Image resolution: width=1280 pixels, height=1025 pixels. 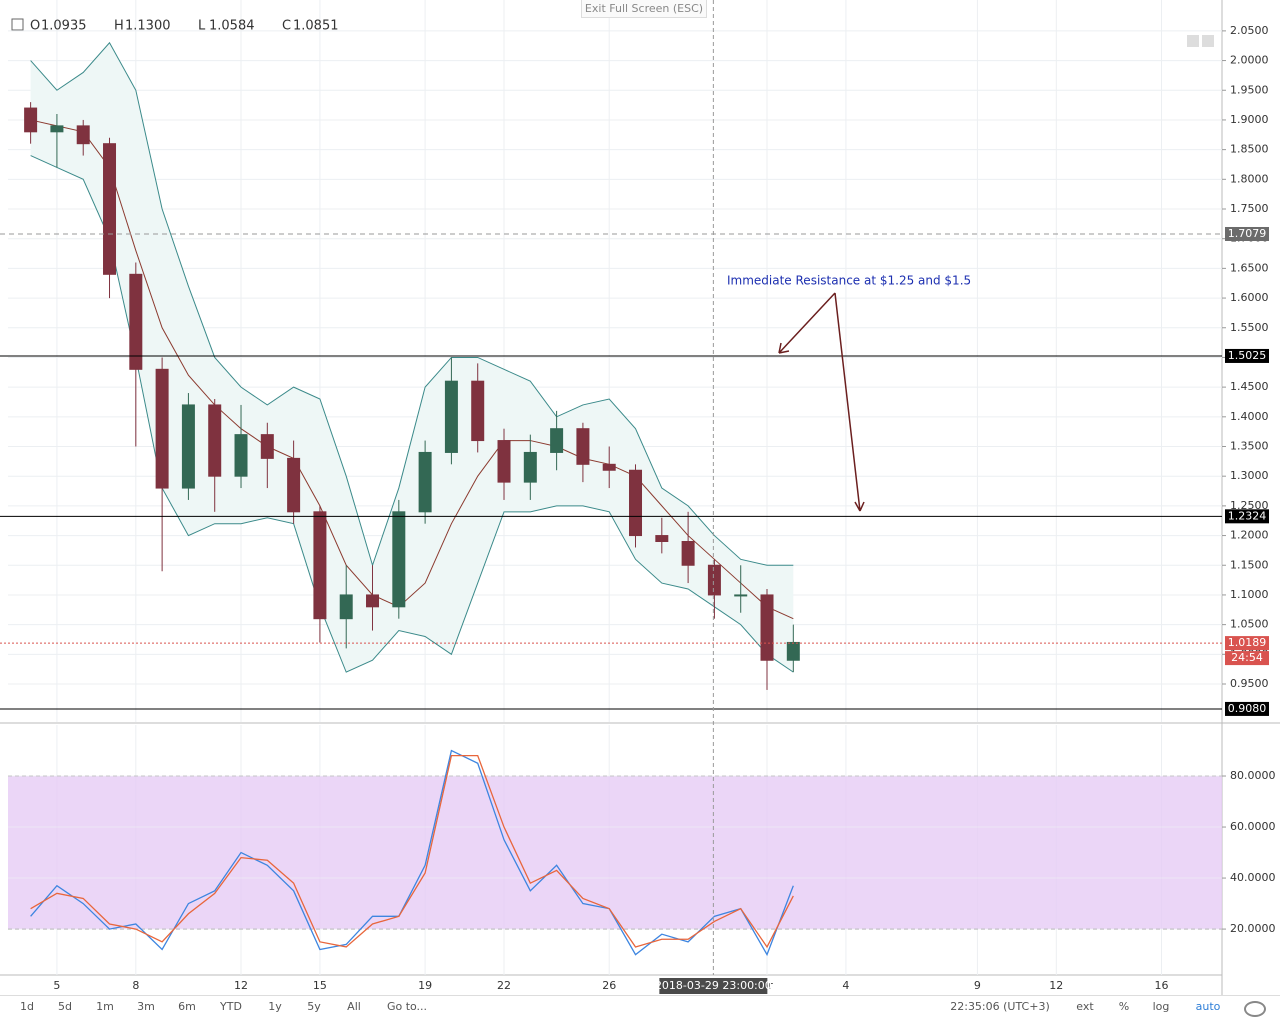 What do you see at coordinates (1249, 60) in the screenshot?
I see `y-tick-label: 2.0000` at bounding box center [1249, 60].